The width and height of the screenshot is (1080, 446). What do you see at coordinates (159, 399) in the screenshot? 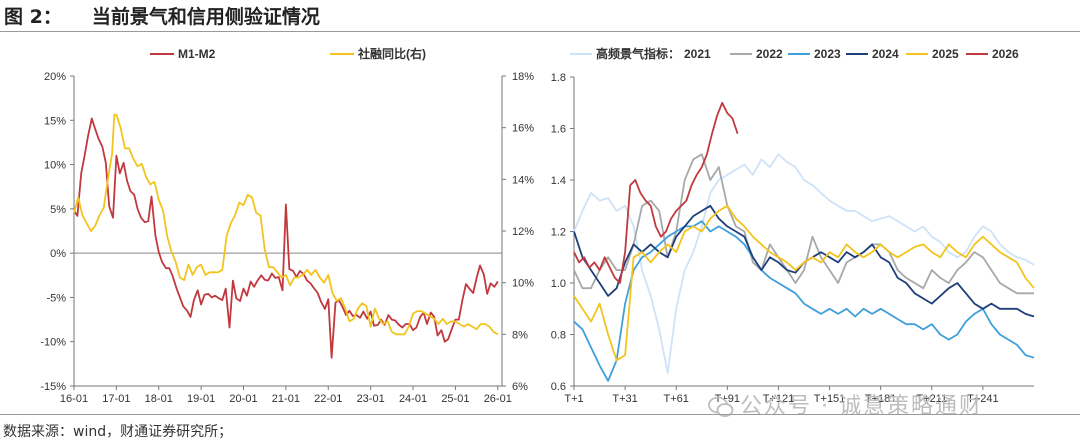
I see `x-tick-label: 18-01` at bounding box center [159, 399].